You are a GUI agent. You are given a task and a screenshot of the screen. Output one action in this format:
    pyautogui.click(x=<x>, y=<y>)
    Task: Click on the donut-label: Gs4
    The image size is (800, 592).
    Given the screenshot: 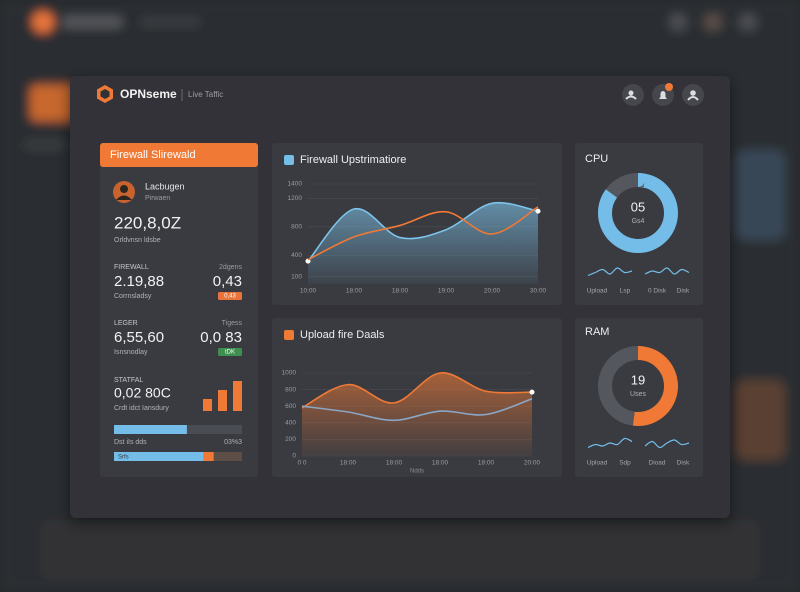 What is the action you would take?
    pyautogui.click(x=638, y=221)
    